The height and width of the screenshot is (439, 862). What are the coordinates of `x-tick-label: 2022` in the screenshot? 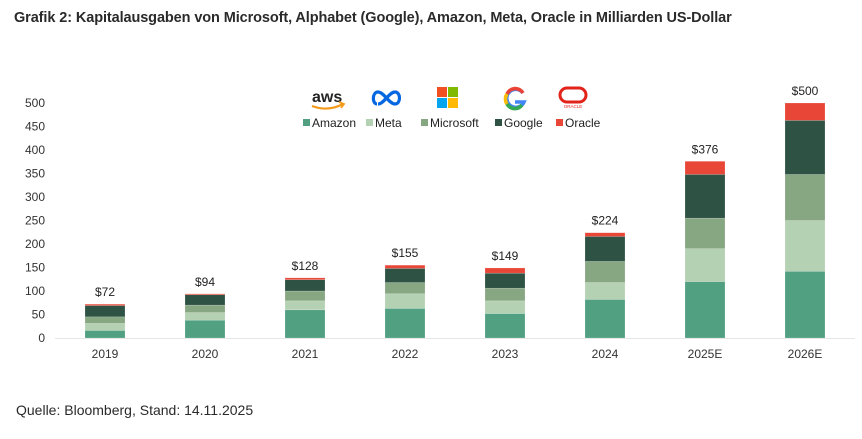 It's located at (405, 354).